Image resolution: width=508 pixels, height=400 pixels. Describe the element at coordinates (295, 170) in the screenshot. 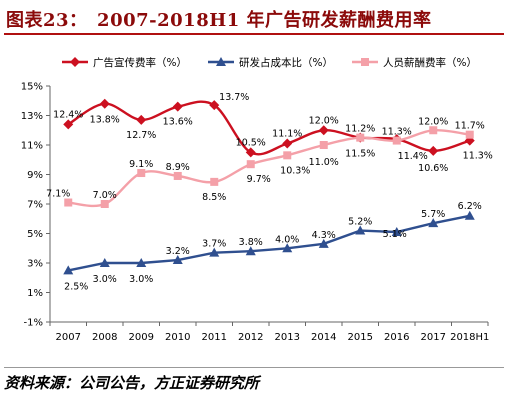

I see `data-label-salary: 10.3%` at that location.